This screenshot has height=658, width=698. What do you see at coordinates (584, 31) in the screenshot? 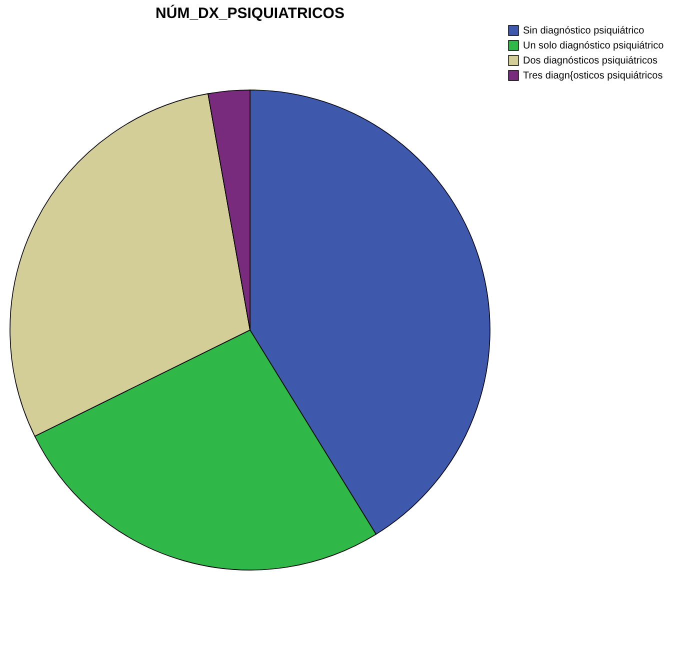
I see `legend-label: Sin diagnóstico psiquiátrico` at bounding box center [584, 31].